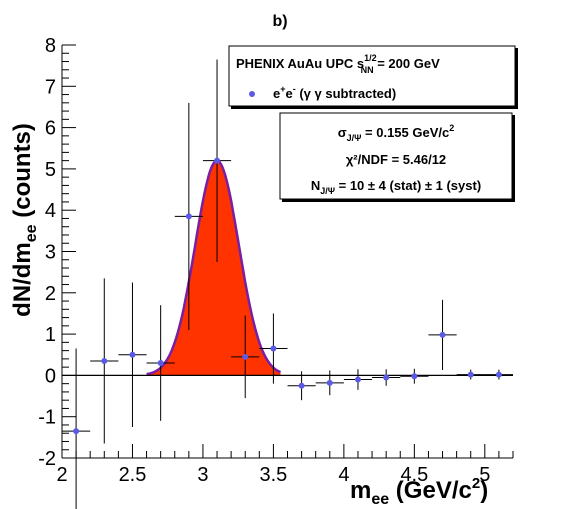  I want to click on y-tick-label: -2, so click(47, 459).